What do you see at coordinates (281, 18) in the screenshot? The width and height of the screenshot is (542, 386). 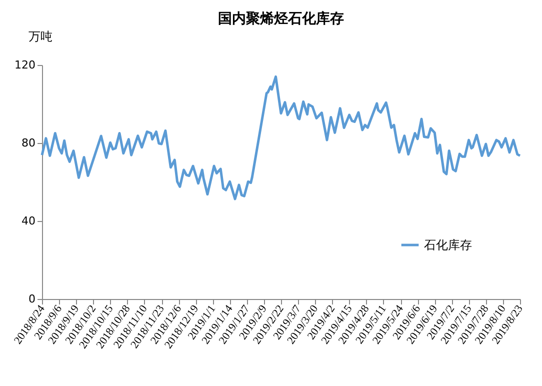 I see `chart-title: 国内聚烯烃石化库存` at bounding box center [281, 18].